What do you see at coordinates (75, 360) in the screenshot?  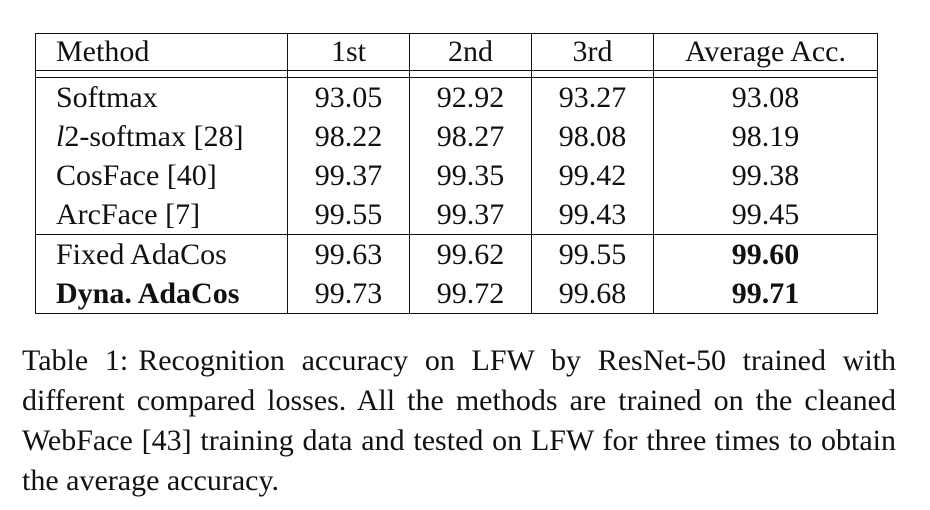 I see `caption-label: Table 1:` at bounding box center [75, 360].